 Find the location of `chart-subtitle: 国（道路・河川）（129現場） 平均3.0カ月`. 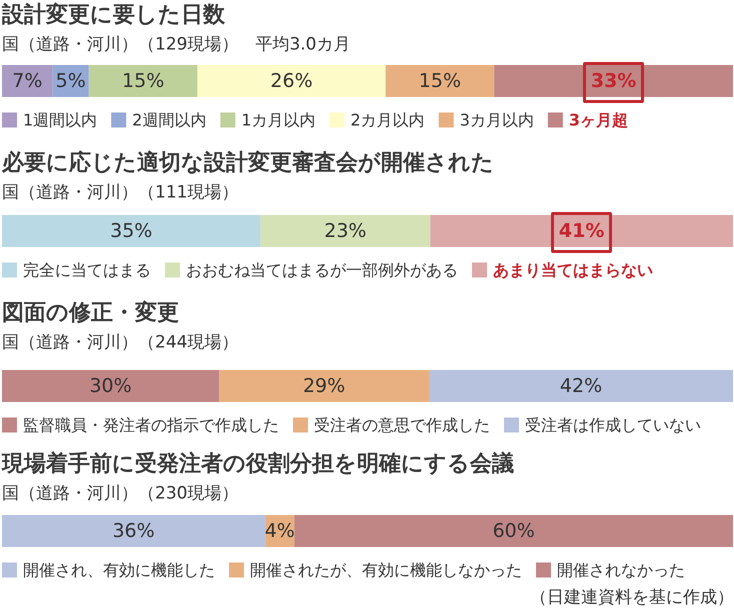

chart-subtitle: 国（道路・河川）（129現場） 平均3.0カ月 is located at coordinates (176, 44).